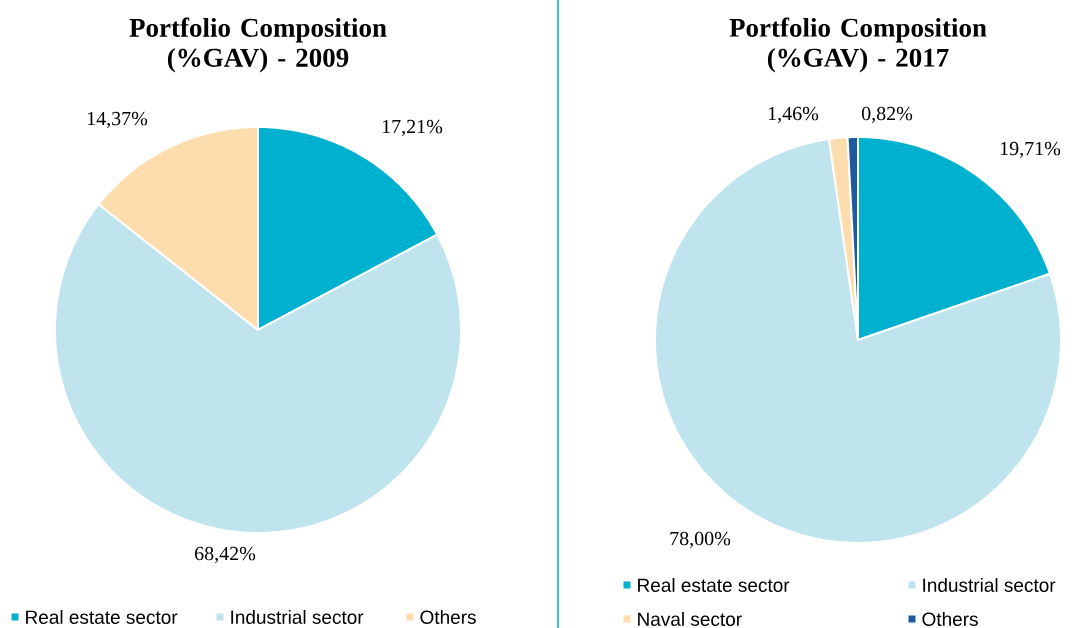 The height and width of the screenshot is (628, 1080). I want to click on chart-title: Portfolio Composition (%GAV) - 2017, so click(858, 45).